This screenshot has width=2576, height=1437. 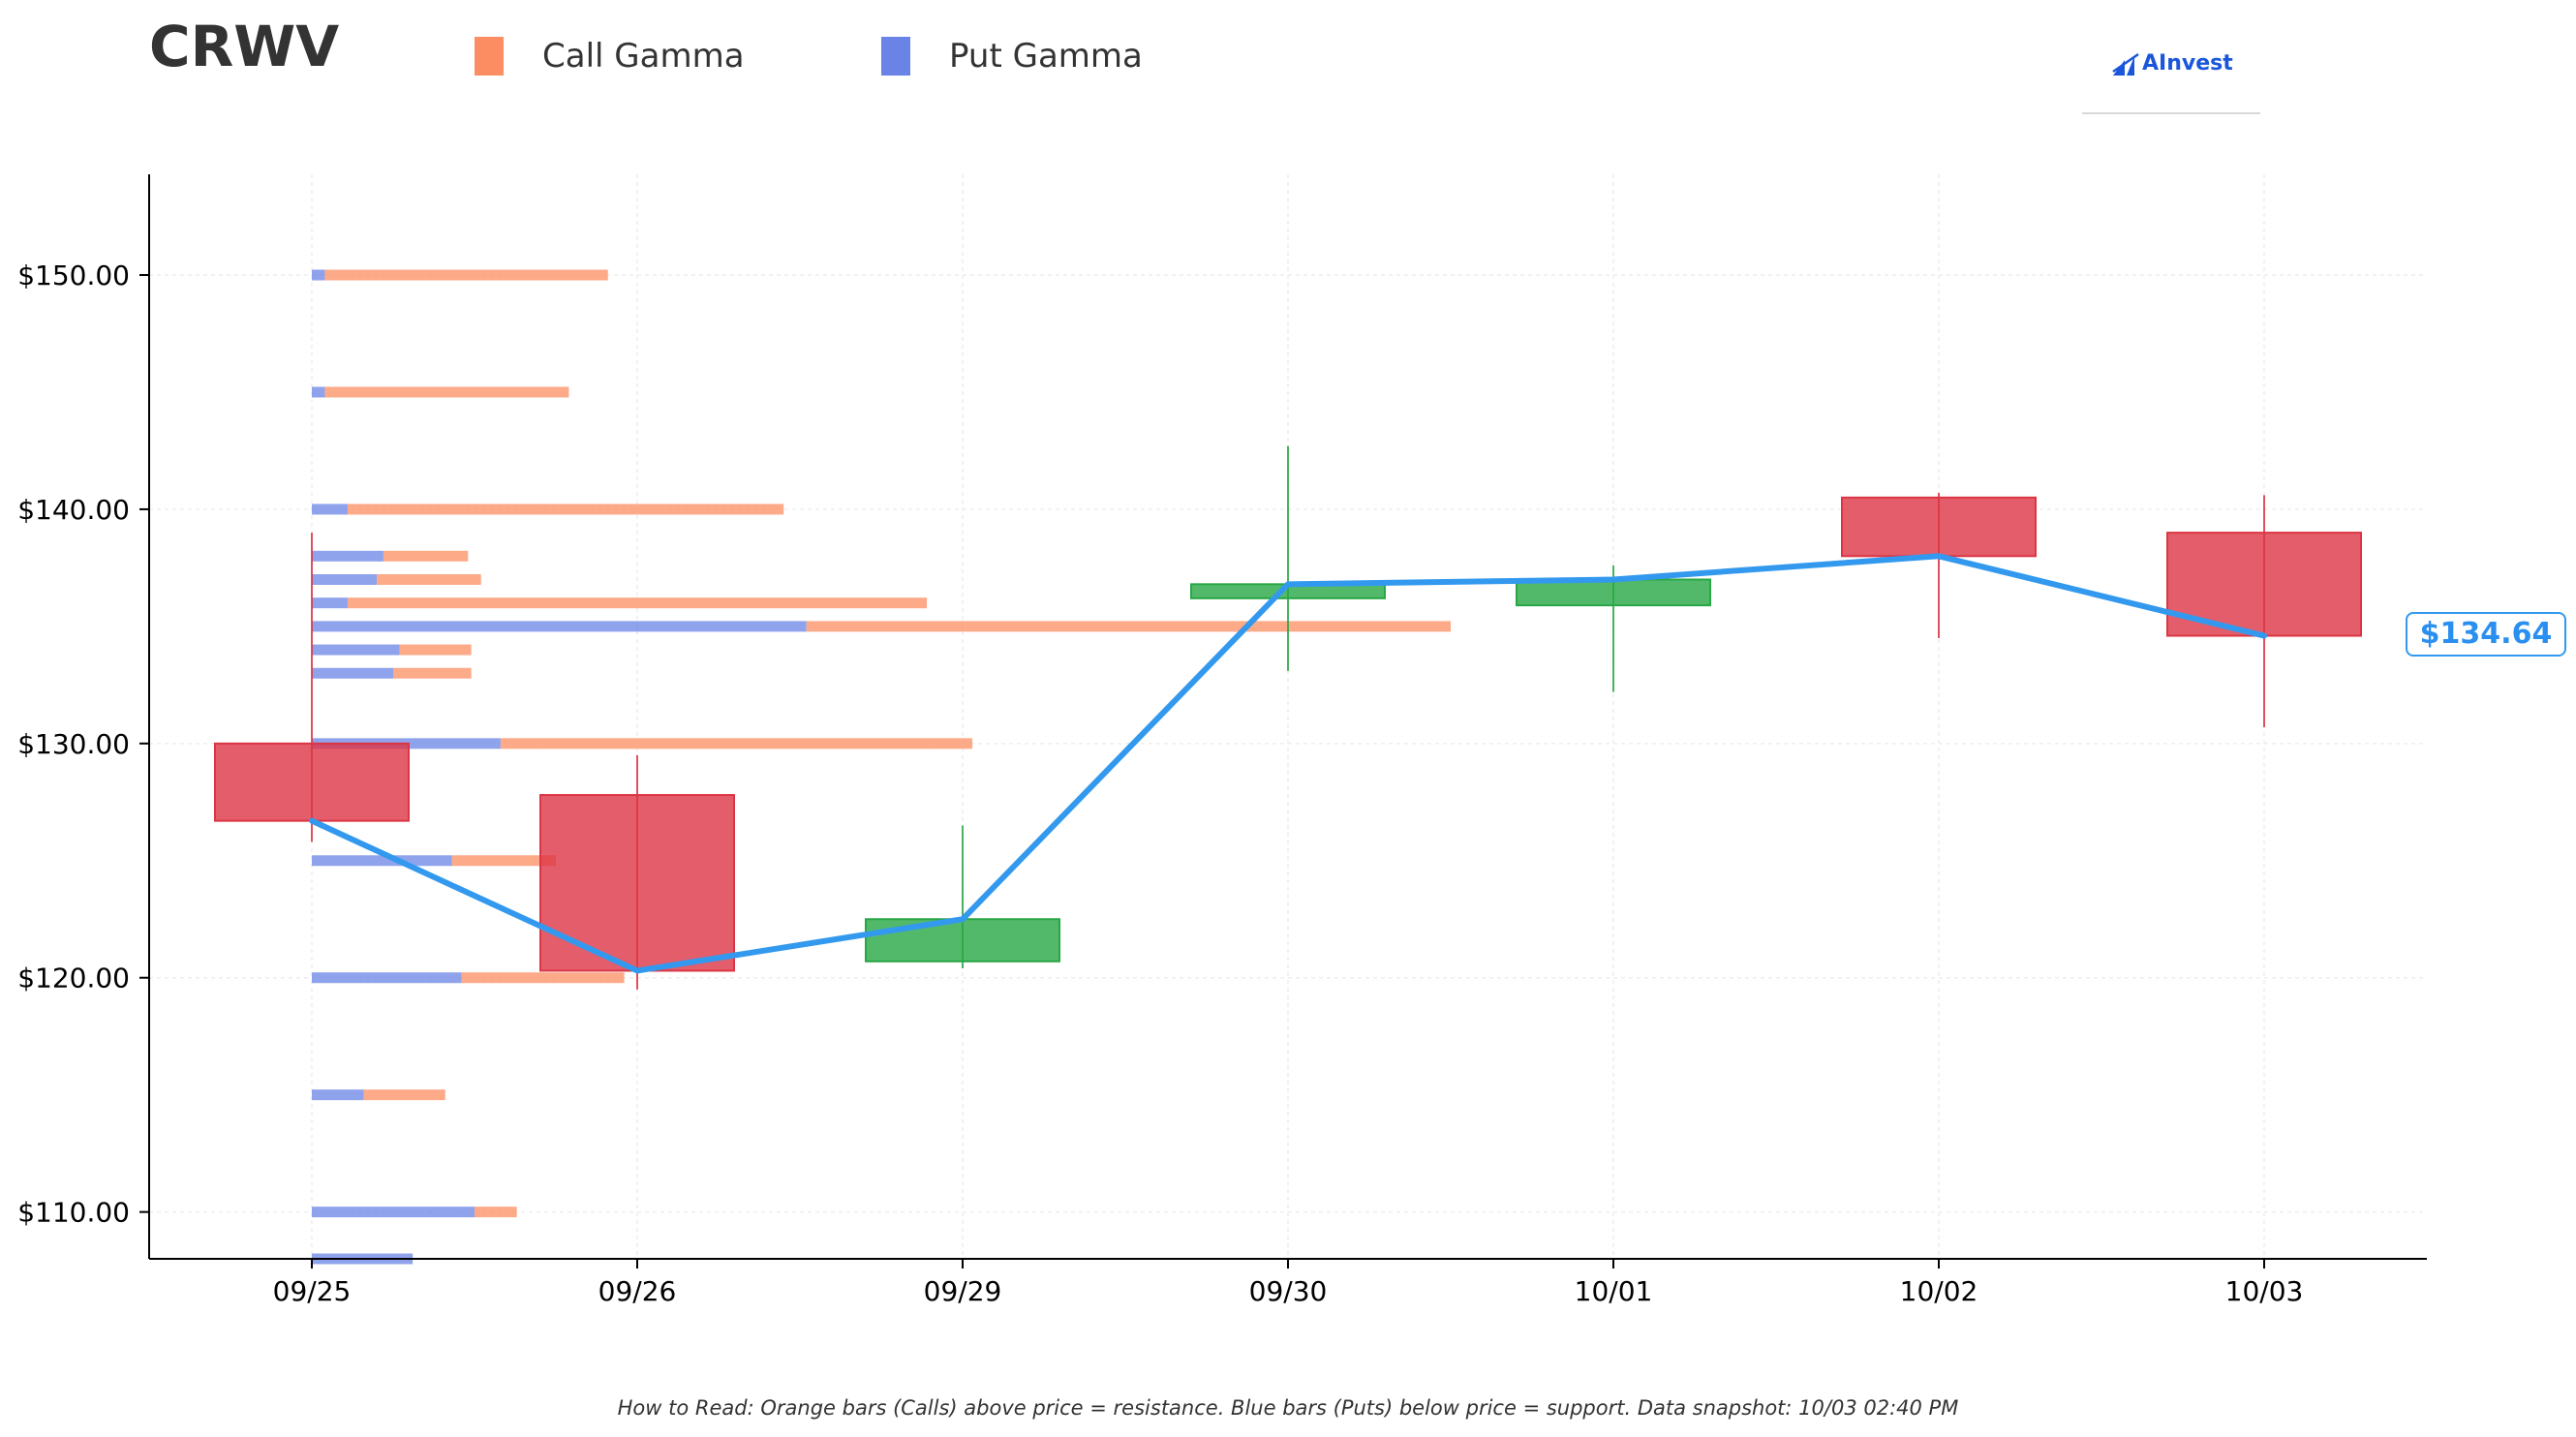 I want to click on x-tick-label: 09/26, so click(x=637, y=1291).